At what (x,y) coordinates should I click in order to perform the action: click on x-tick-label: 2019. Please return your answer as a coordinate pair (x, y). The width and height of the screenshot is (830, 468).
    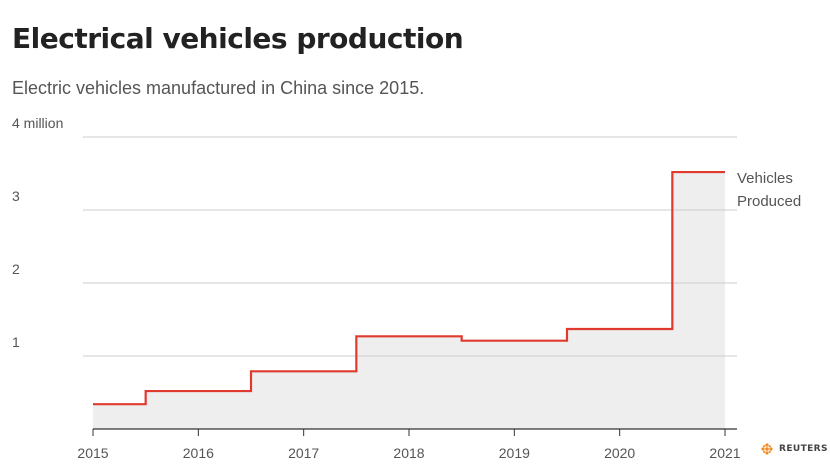
    Looking at the image, I should click on (514, 453).